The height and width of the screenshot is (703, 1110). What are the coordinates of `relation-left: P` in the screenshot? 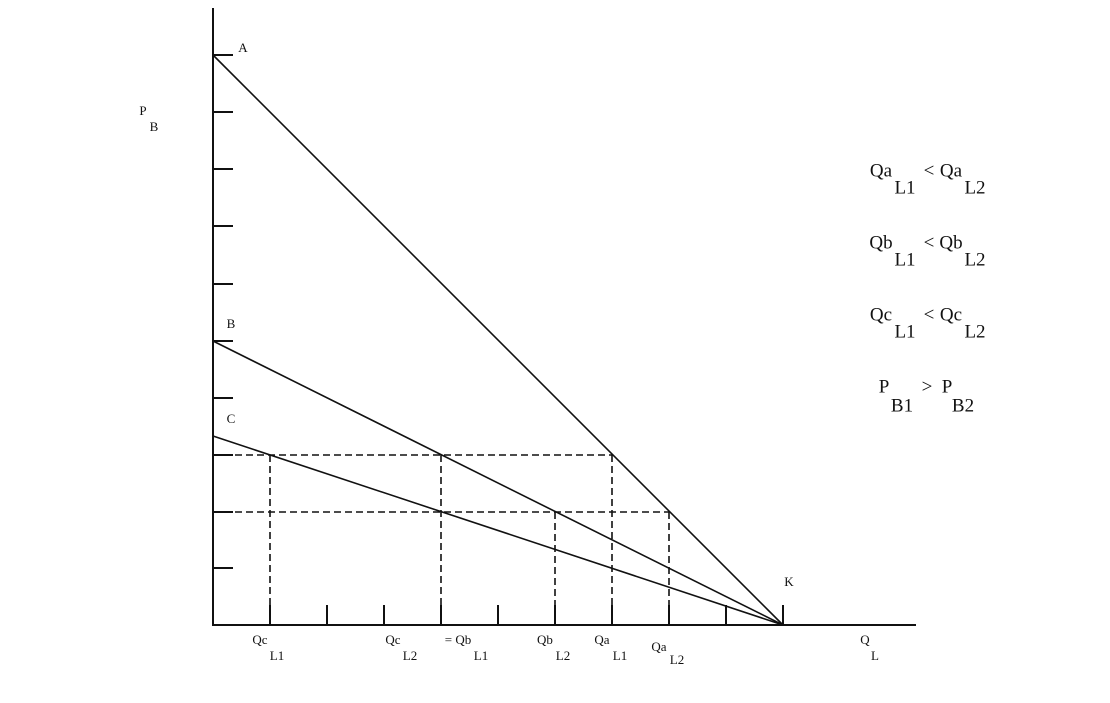 It's located at (884, 386).